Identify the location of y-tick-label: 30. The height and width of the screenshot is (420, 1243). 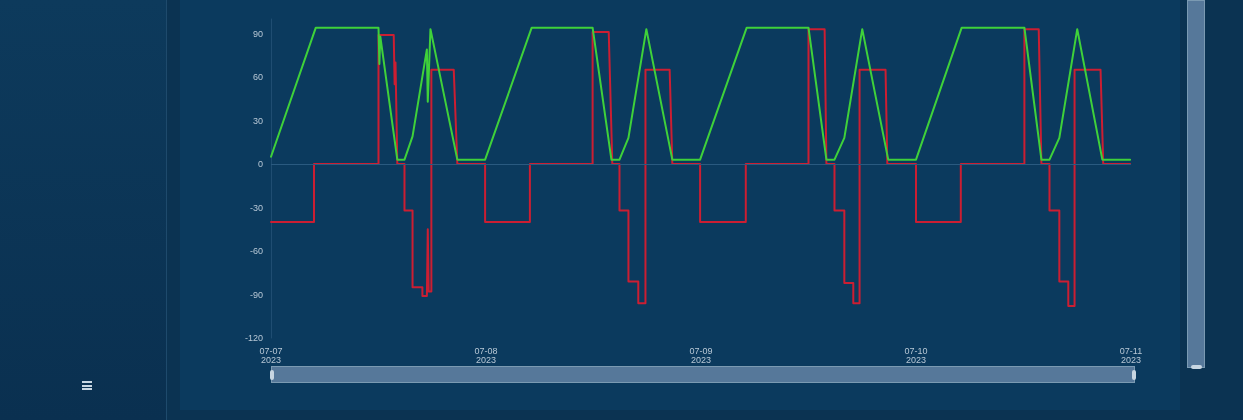
(257, 120).